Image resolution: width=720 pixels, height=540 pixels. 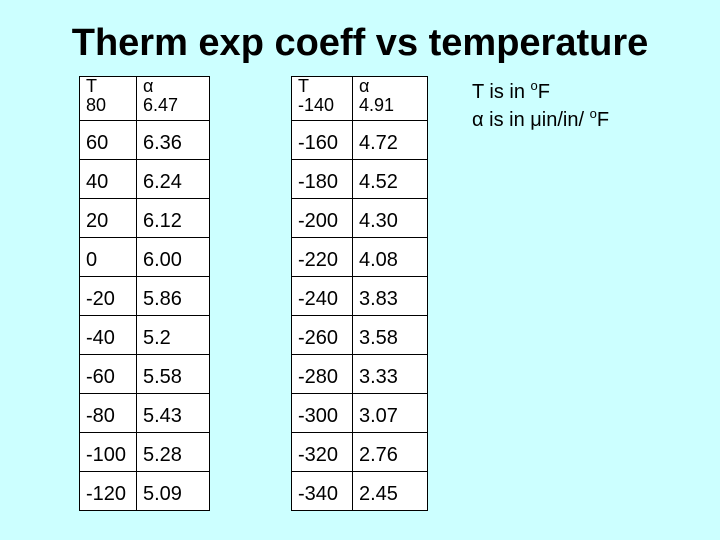 What do you see at coordinates (322, 491) in the screenshot?
I see `temperature-cell: -340` at bounding box center [322, 491].